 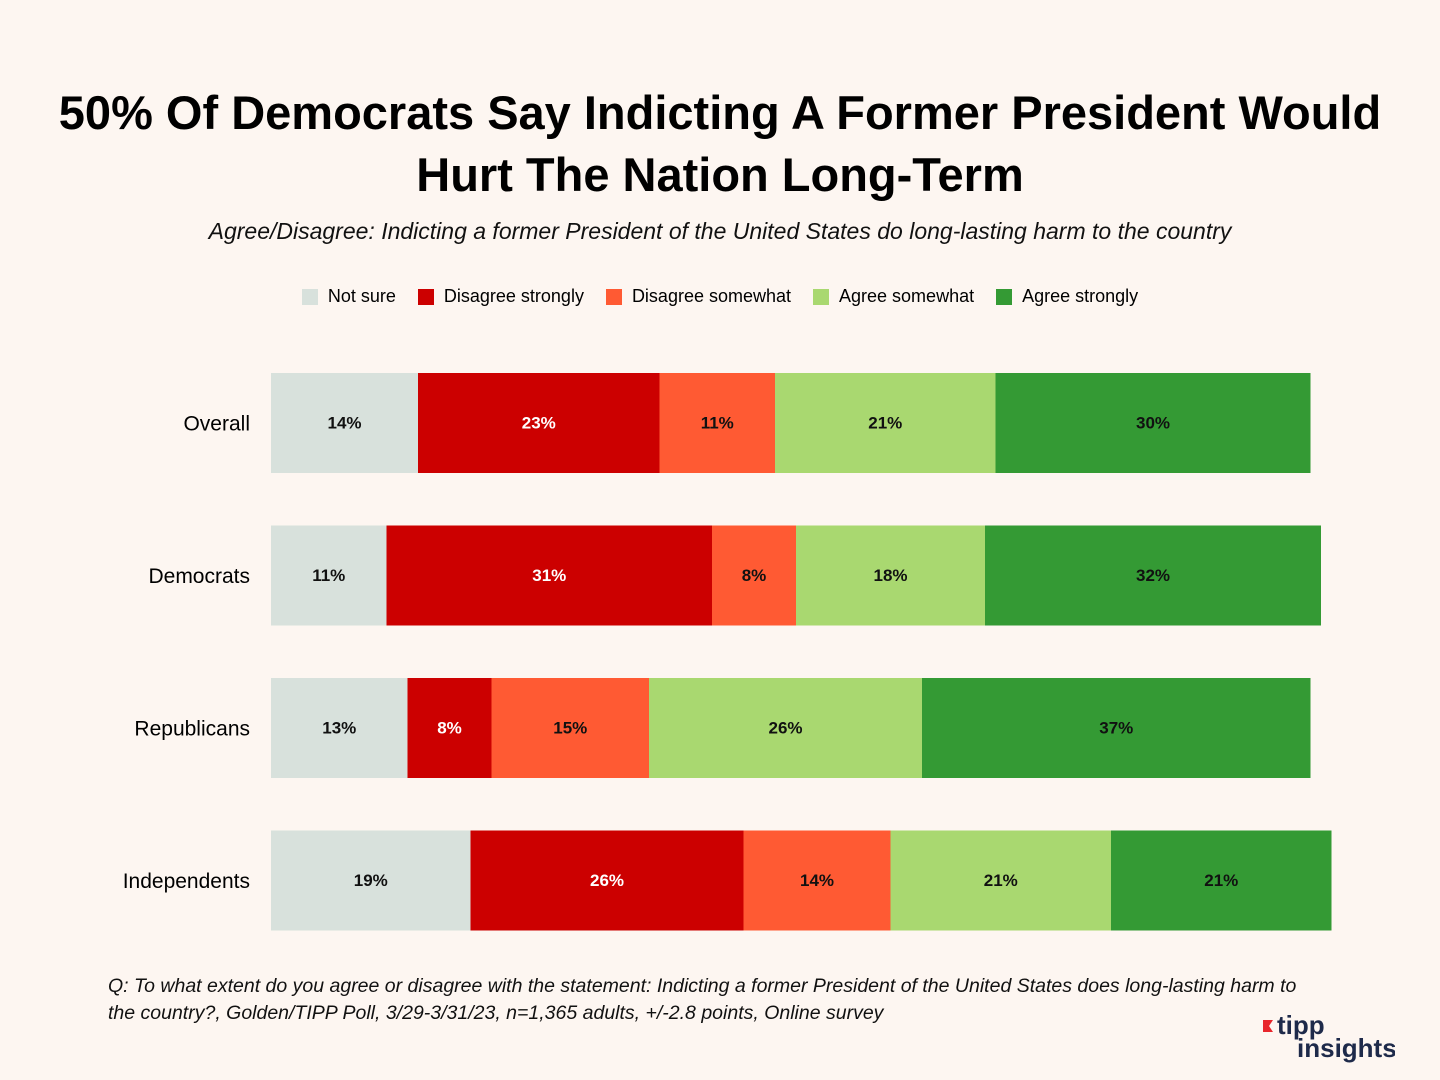 I want to click on data-label: 37%, so click(x=1116, y=727).